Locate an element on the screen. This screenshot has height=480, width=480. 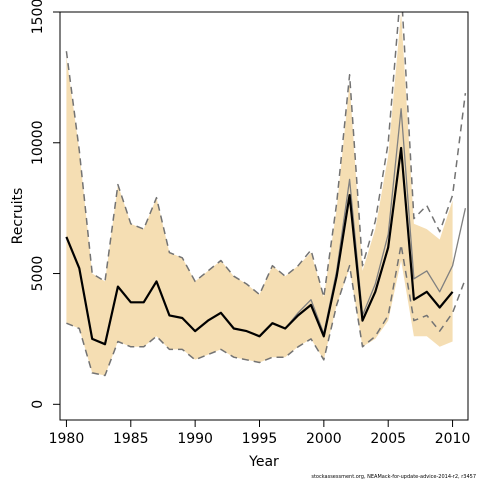
x-tick-label: 1990 is located at coordinates (195, 439).